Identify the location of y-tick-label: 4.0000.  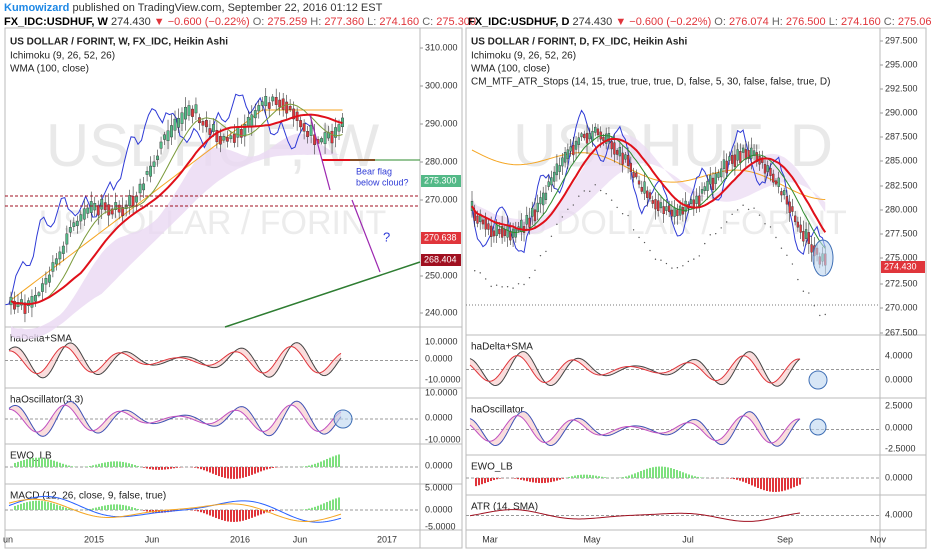
(899, 514).